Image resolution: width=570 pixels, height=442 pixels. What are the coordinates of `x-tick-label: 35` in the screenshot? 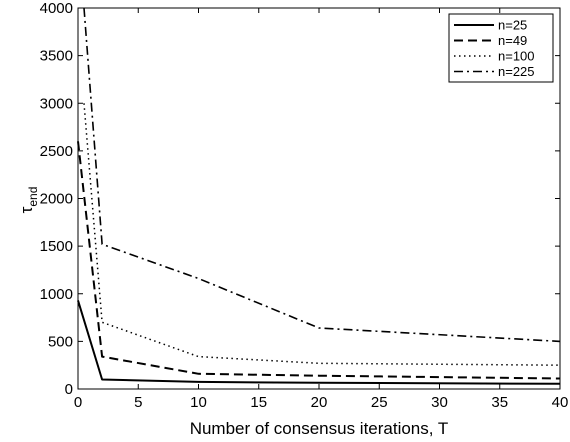 It's located at (499, 402).